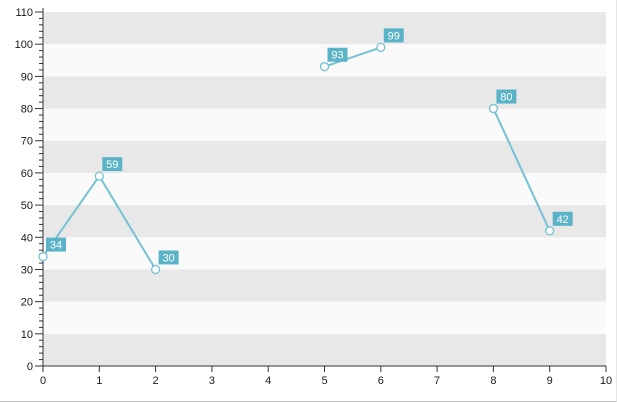 The image size is (617, 402). Describe the element at coordinates (156, 381) in the screenshot. I see `x-tick-label: 2` at that location.